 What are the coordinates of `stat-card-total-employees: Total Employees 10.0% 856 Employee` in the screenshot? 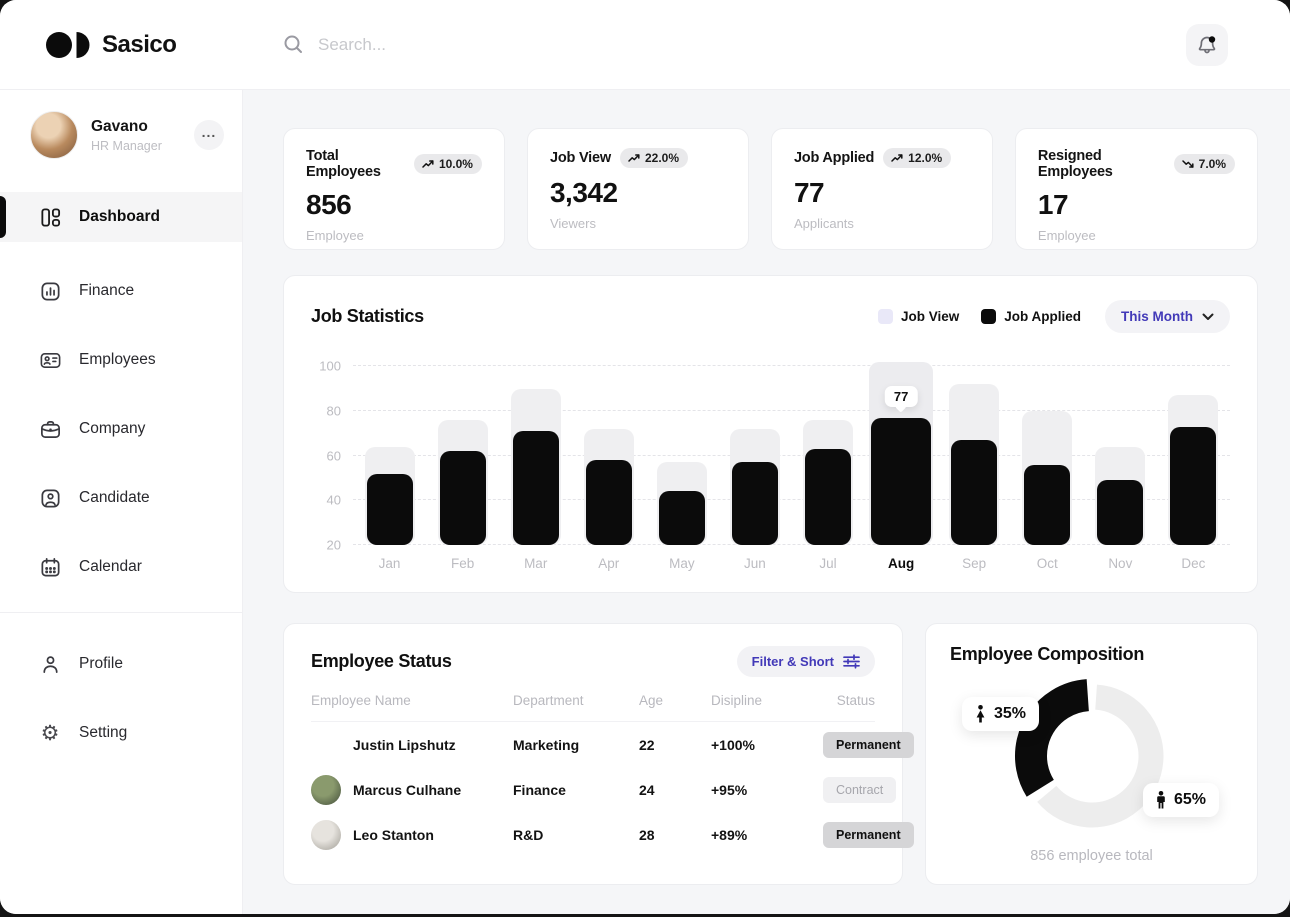 It's located at (394, 189).